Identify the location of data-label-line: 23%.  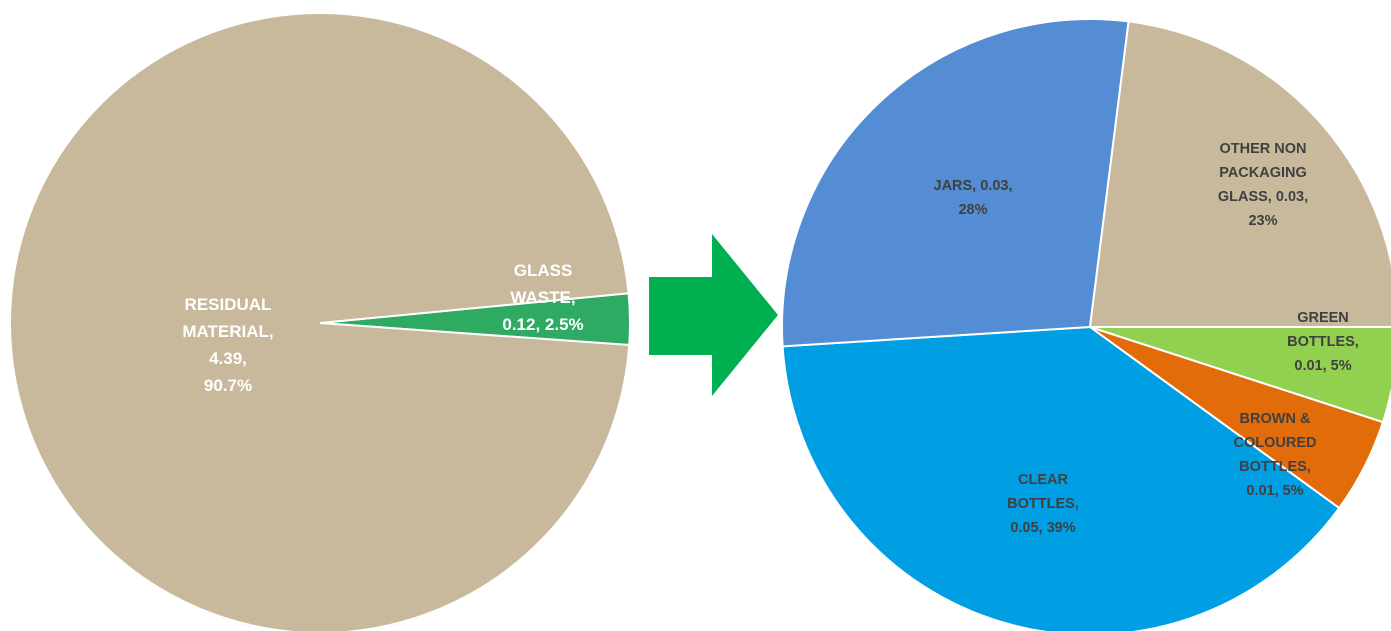
(1262, 221).